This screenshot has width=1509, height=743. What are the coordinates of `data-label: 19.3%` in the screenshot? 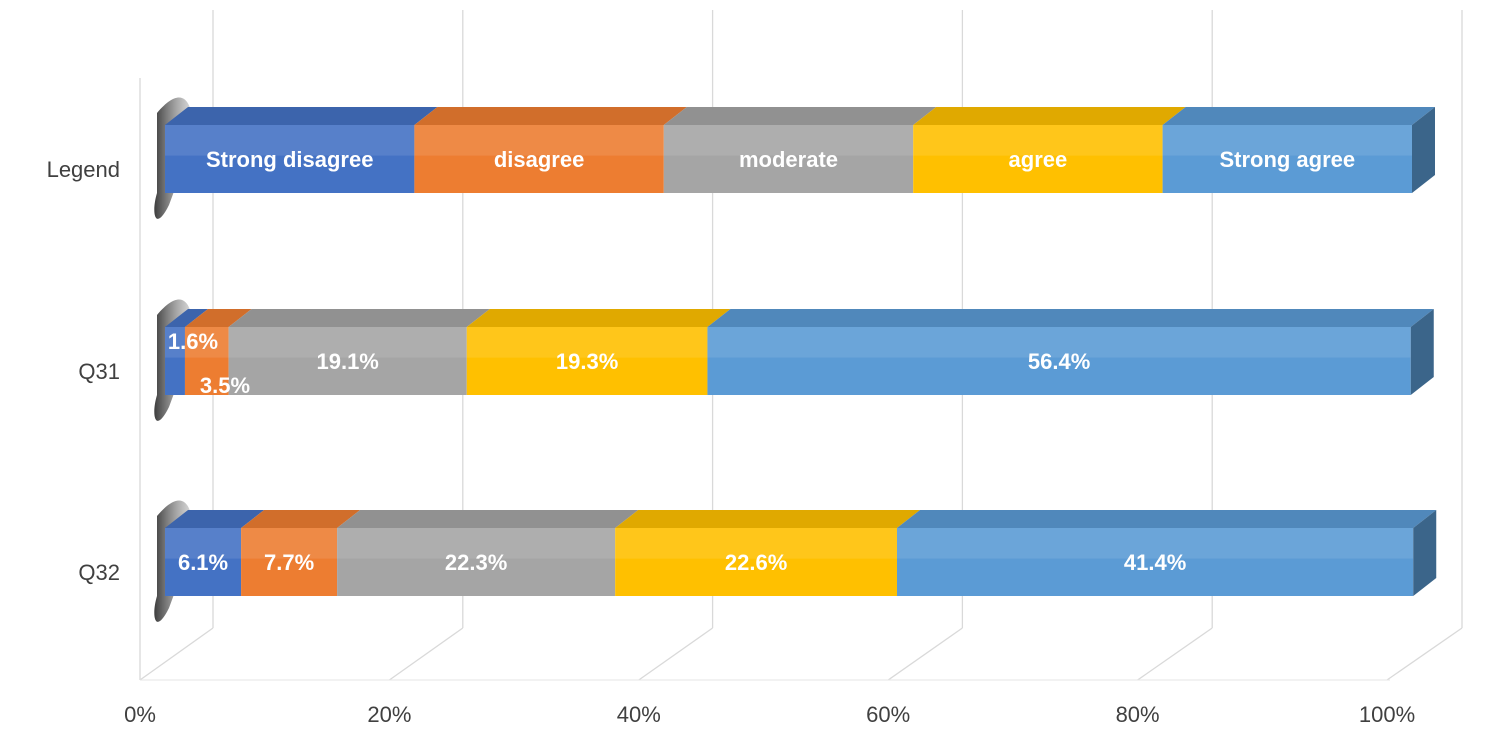 It's located at (587, 361).